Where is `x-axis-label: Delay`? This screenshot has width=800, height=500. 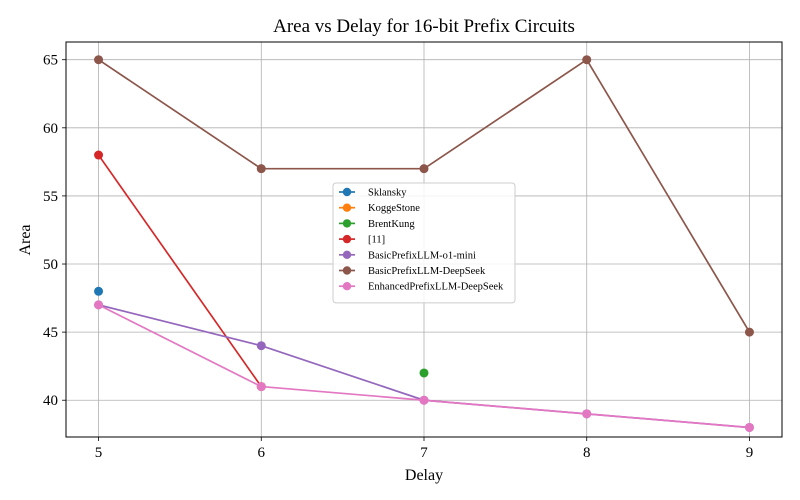
x-axis-label: Delay is located at coordinates (424, 475).